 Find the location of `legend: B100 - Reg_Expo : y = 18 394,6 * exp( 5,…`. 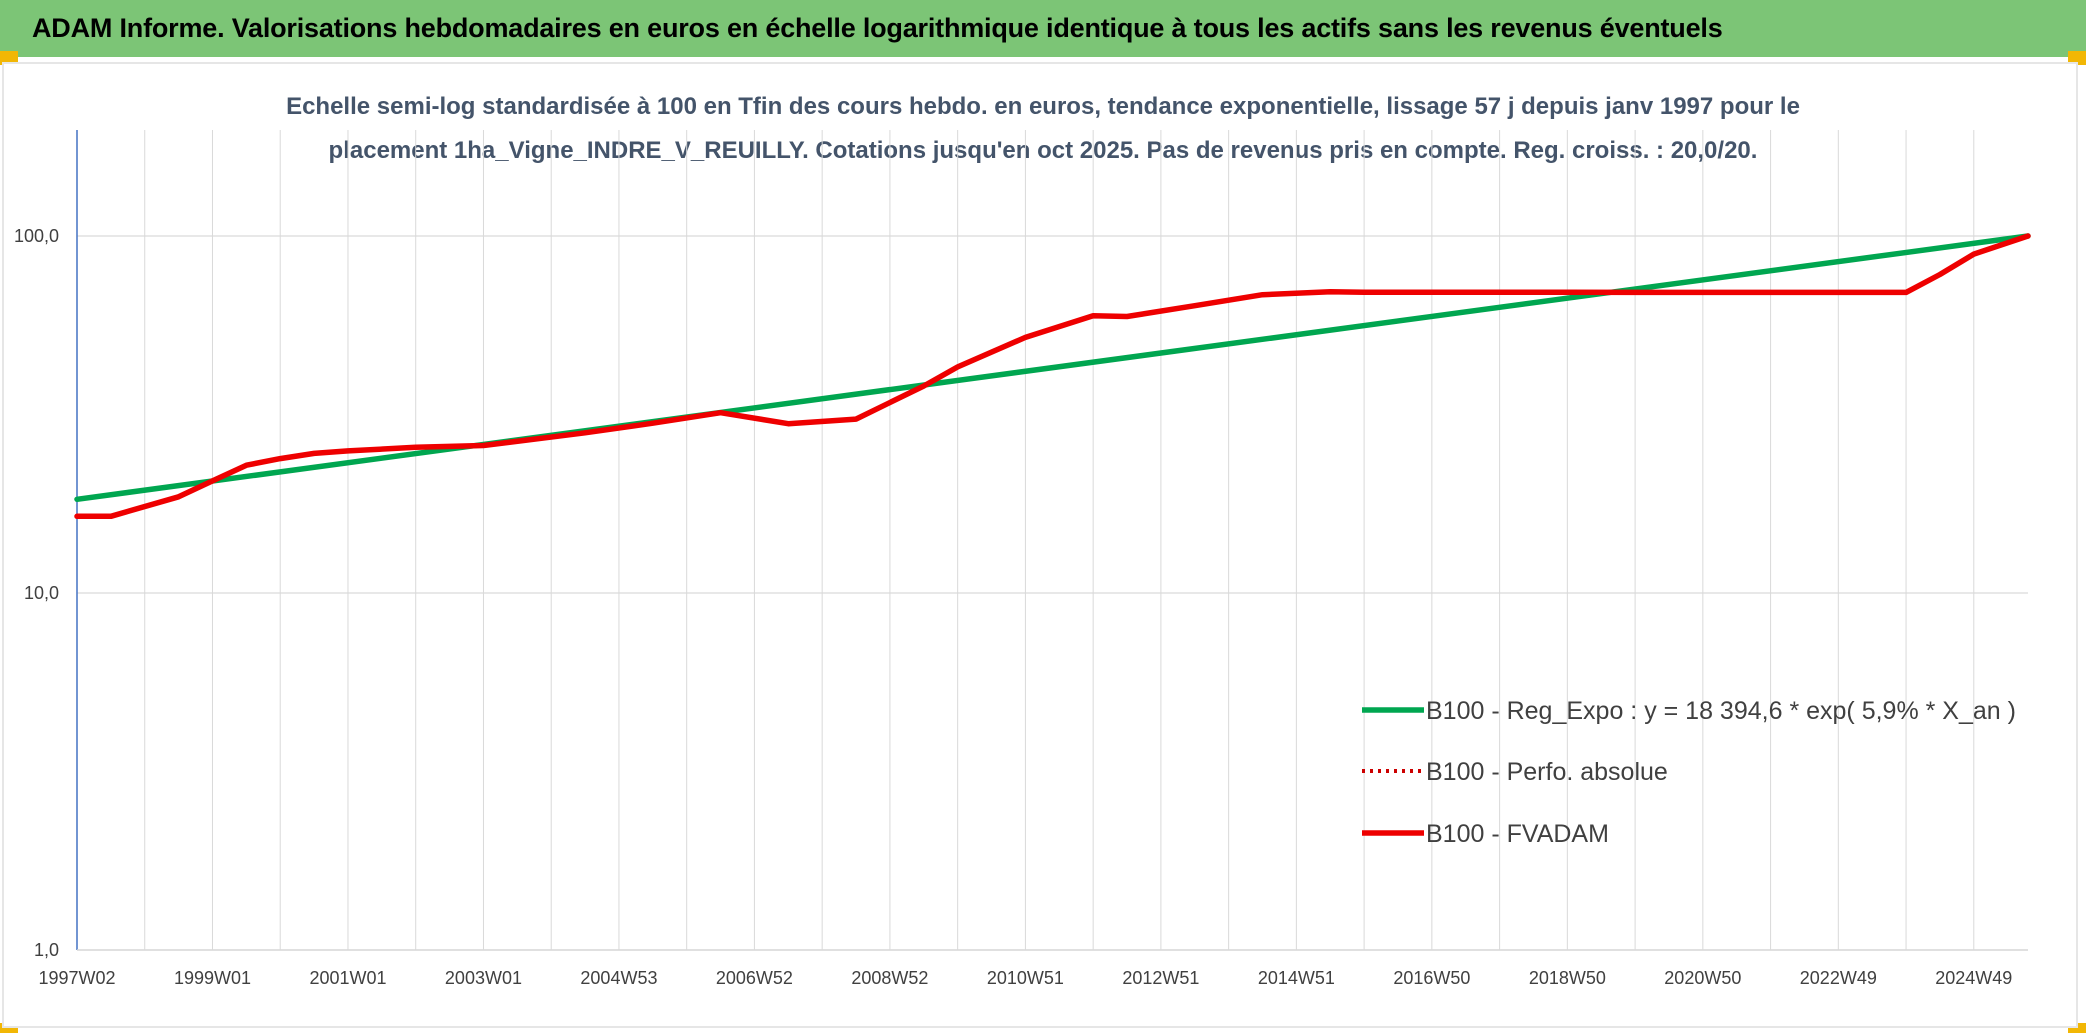

legend: B100 - Reg_Expo : y = 18 394,6 * exp( 5,… is located at coordinates (1689, 772).